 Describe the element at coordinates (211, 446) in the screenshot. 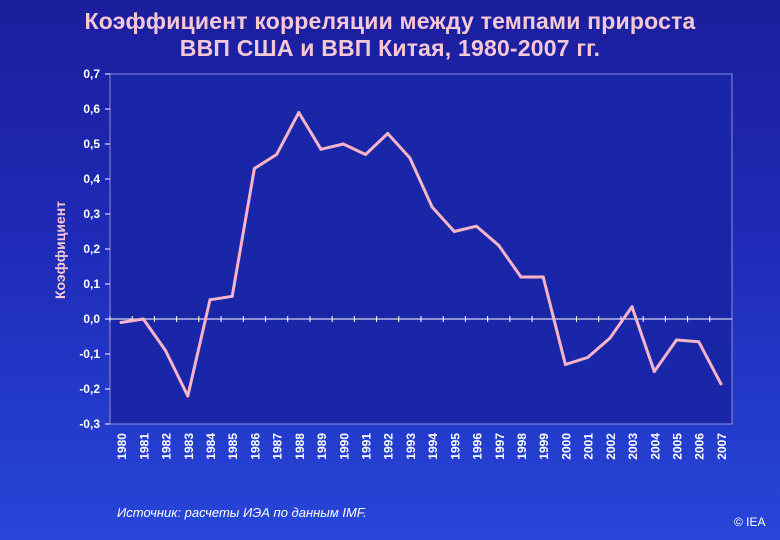

I see `x-tick-label: 1984` at that location.